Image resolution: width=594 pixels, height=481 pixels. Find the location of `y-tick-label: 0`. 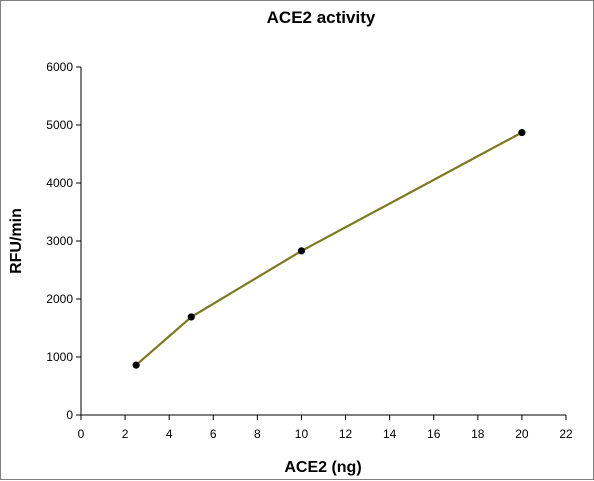

y-tick-label: 0 is located at coordinates (69, 415).